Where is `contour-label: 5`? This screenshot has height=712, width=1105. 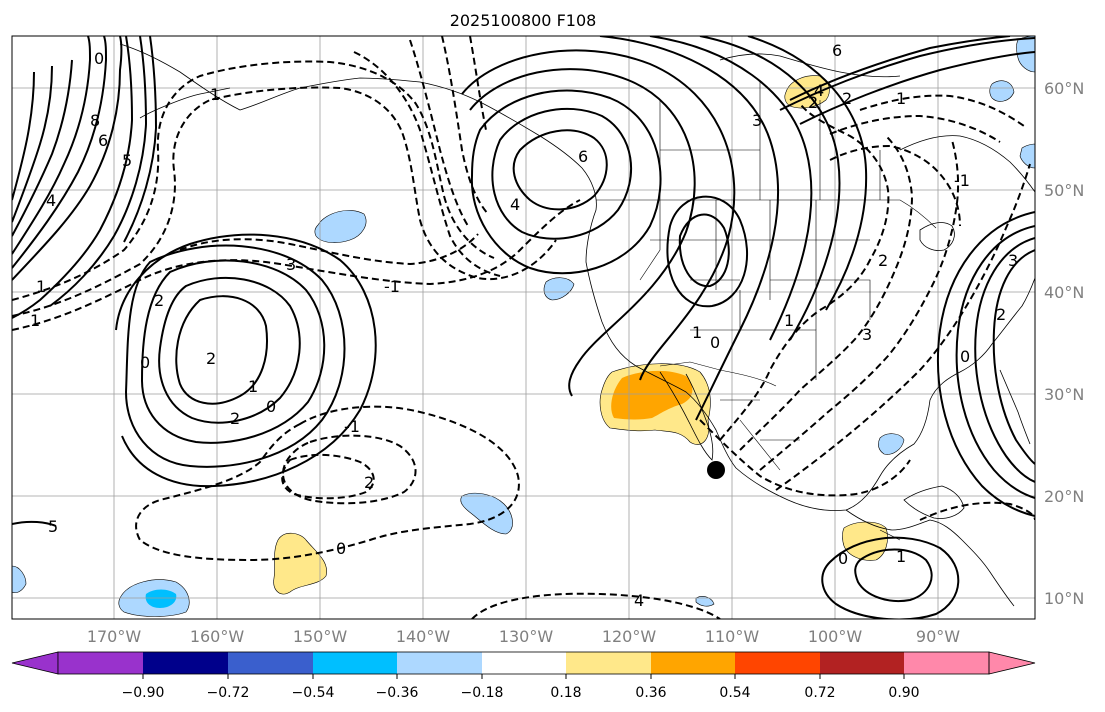 contour-label: 5 is located at coordinates (53, 526).